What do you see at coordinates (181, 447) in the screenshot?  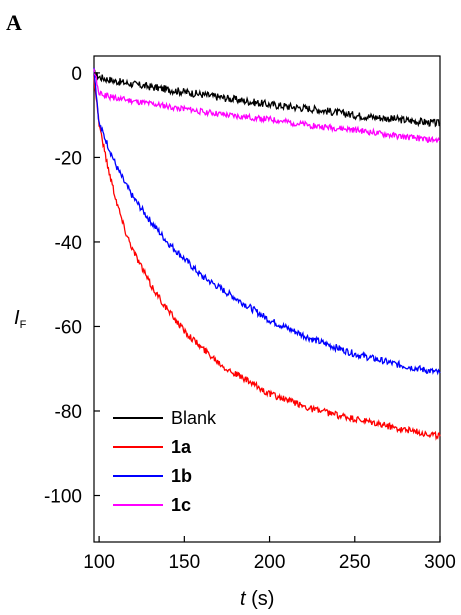 I see `legend-label-1a: 1a` at bounding box center [181, 447].